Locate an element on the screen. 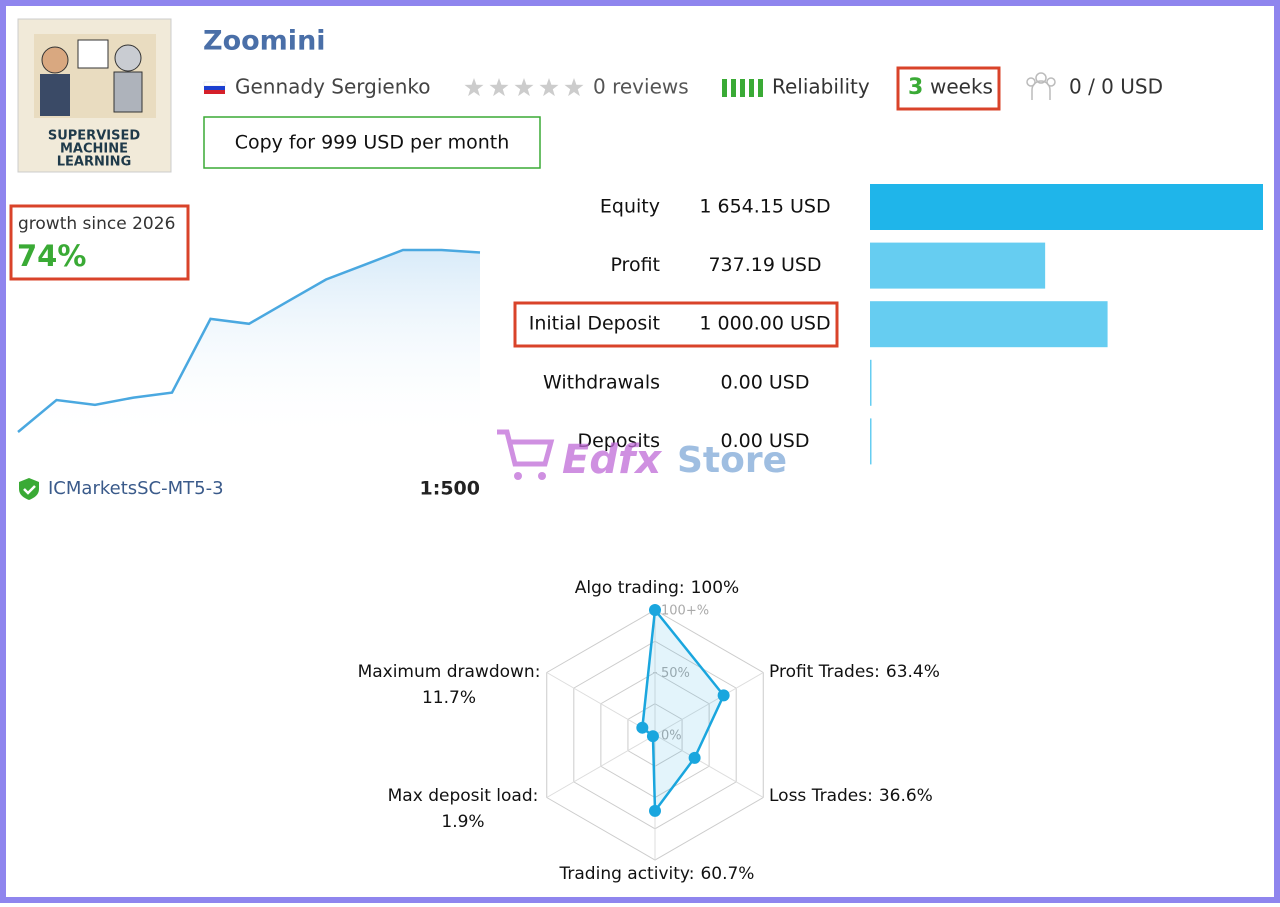 This screenshot has height=907, width=1280. radar-value: 1.9% is located at coordinates (462, 822).